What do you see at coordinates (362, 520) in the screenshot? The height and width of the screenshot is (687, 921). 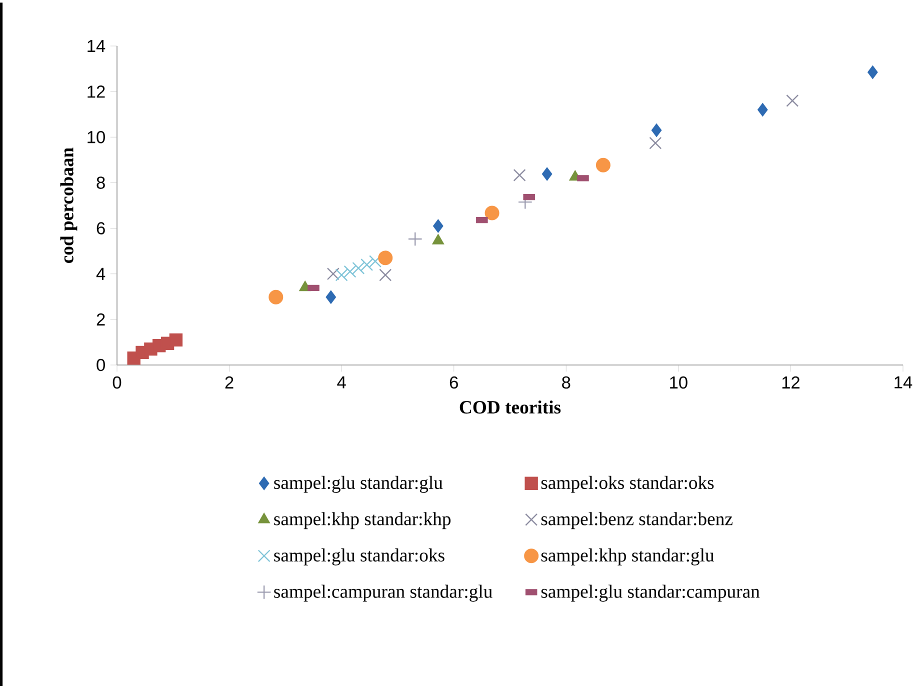 I see `legend-label: sampel:khp standar:khp` at bounding box center [362, 520].